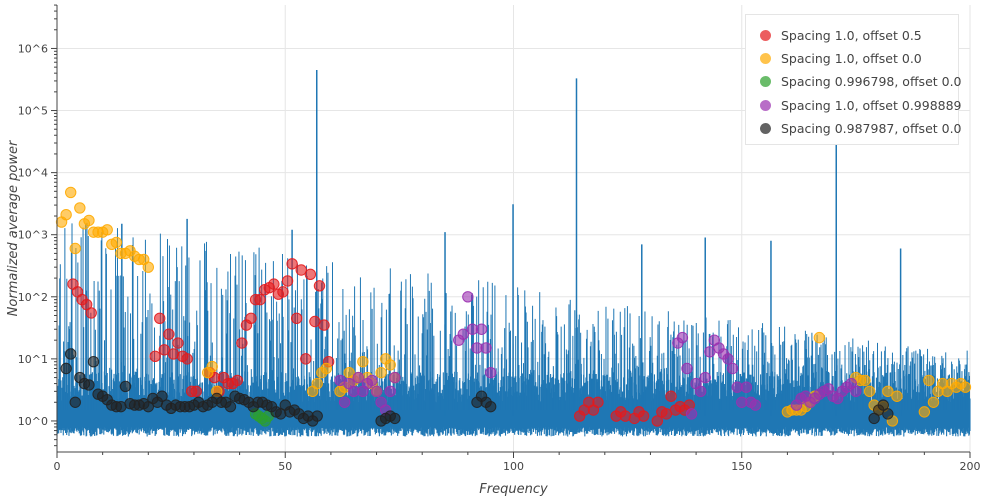 Image resolution: width=1000 pixels, height=500 pixels. I want to click on x-axis-label: Frequency, so click(513, 489).